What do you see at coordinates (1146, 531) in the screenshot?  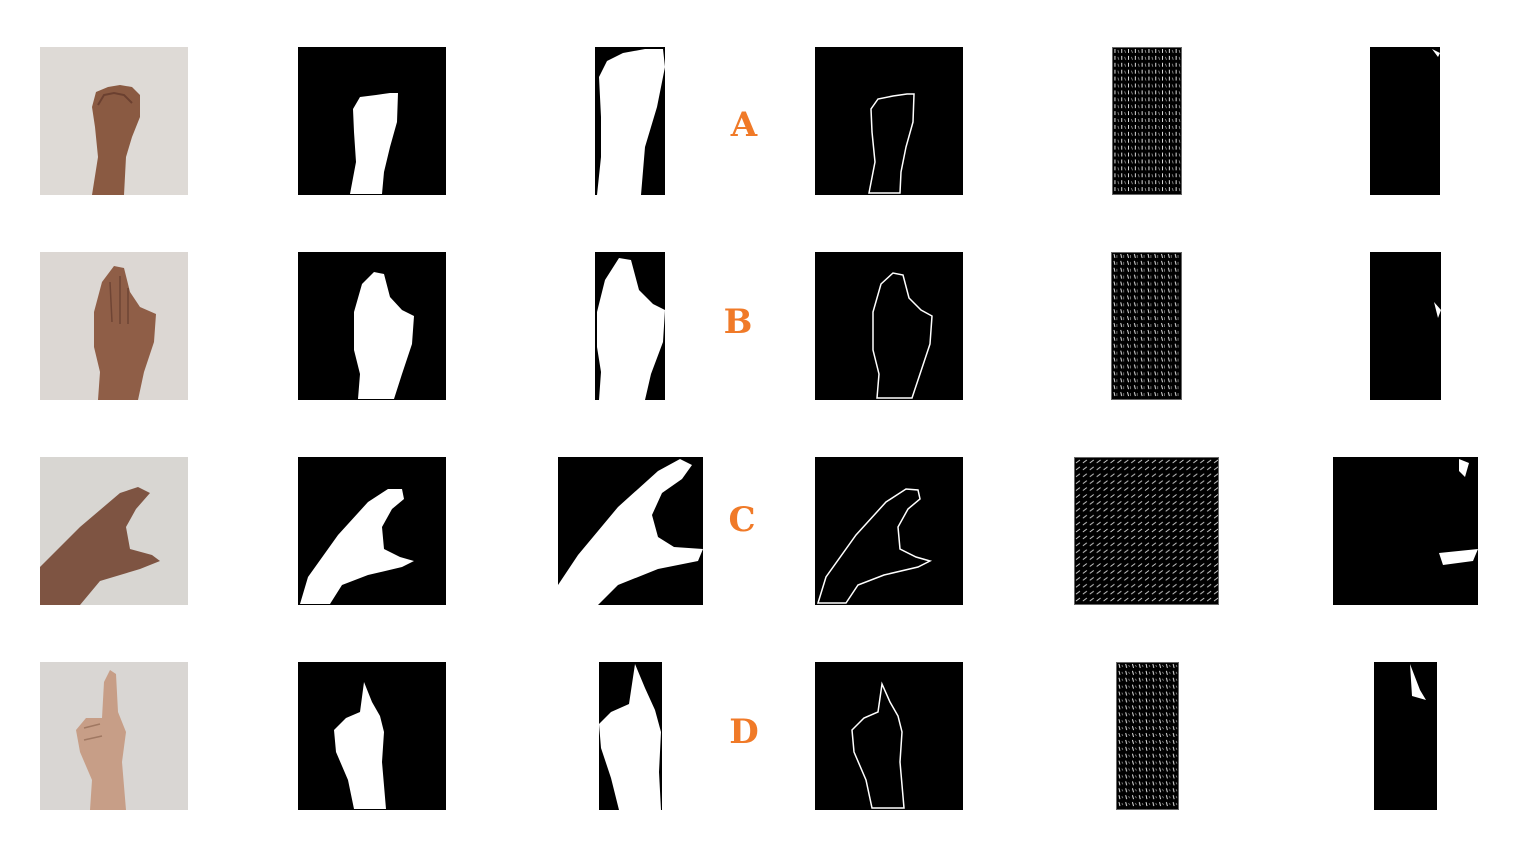 I see `row-c-hog-features` at bounding box center [1146, 531].